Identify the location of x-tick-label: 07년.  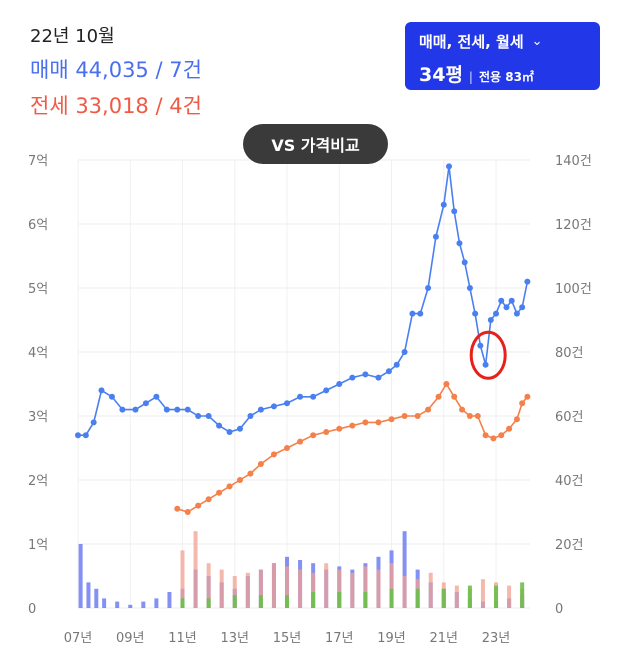
(78, 638).